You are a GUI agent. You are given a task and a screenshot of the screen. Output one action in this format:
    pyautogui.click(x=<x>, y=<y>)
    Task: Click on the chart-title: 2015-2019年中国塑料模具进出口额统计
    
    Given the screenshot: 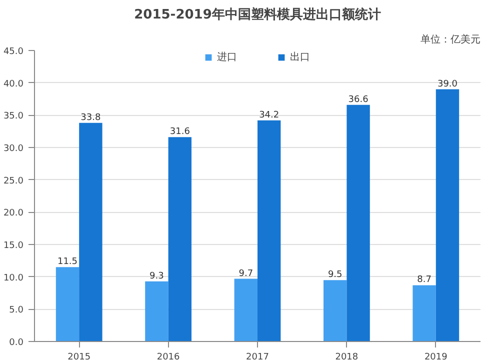 What is the action you would take?
    pyautogui.click(x=257, y=14)
    